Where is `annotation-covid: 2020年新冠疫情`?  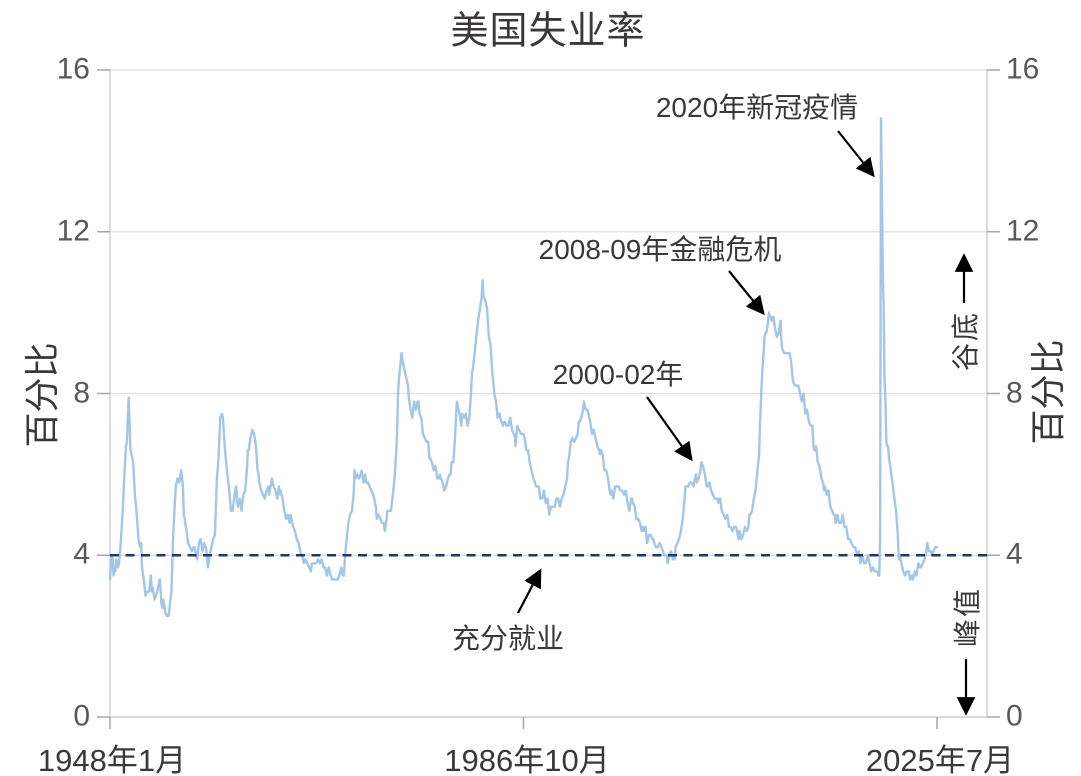
annotation-covid: 2020年新冠疫情 is located at coordinates (757, 107).